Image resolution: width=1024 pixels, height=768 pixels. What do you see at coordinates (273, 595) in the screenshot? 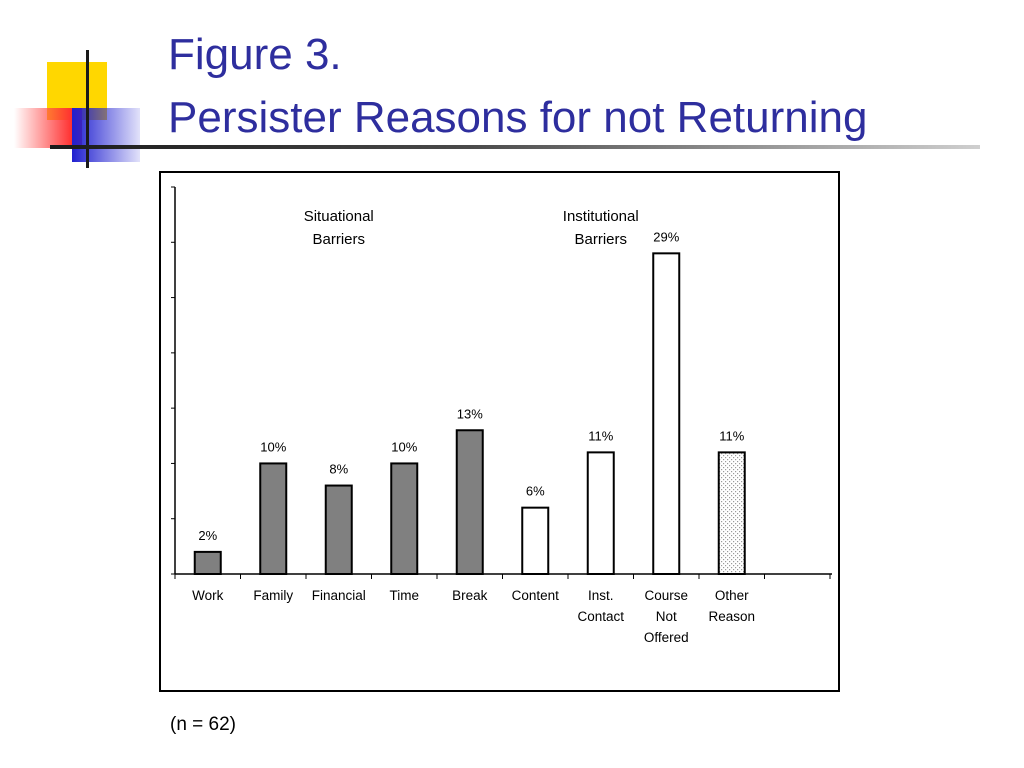
I see `x-tick-label: Family` at bounding box center [273, 595].